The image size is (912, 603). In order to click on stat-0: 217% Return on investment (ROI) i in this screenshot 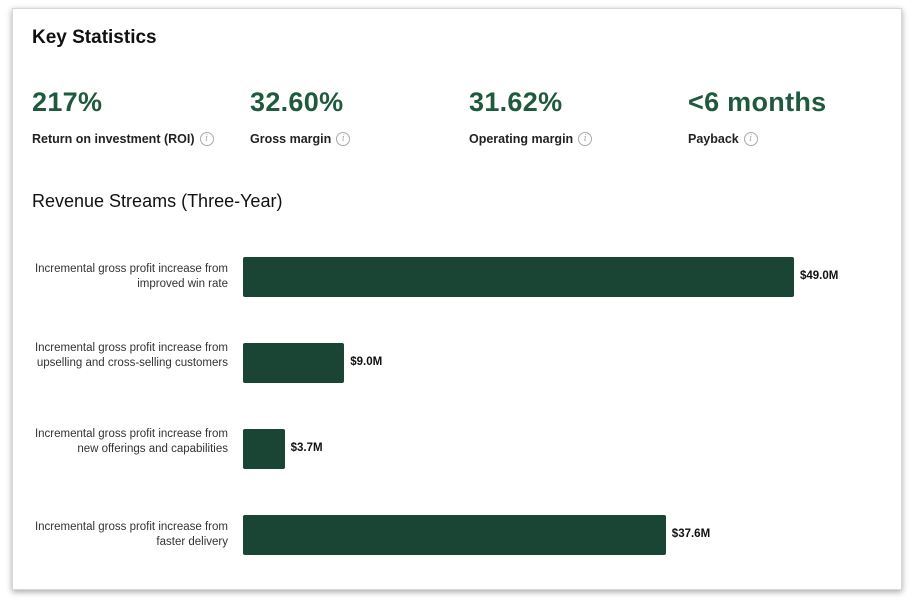, I will do `click(123, 116)`.